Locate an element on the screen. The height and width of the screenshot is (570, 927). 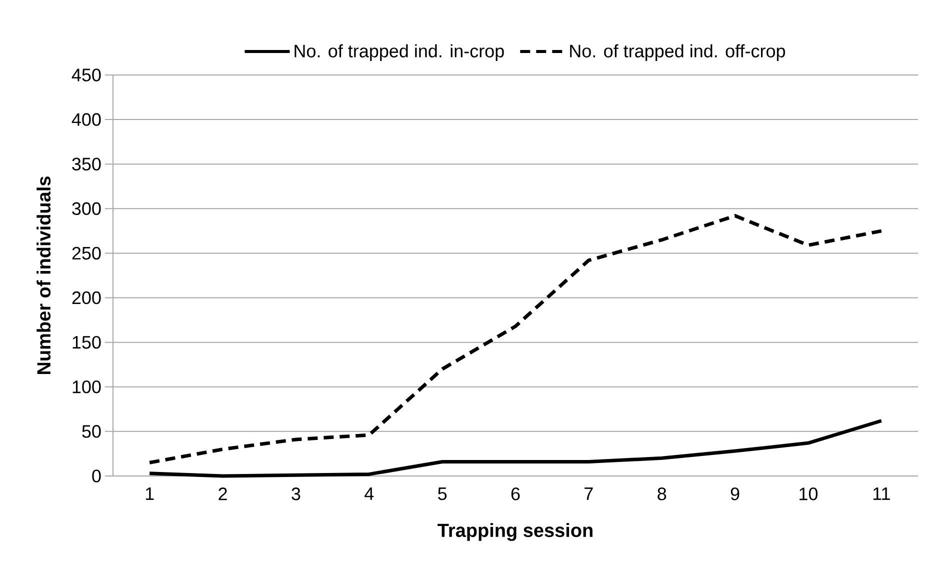
x-axis-title: Trapping session is located at coordinates (515, 532).